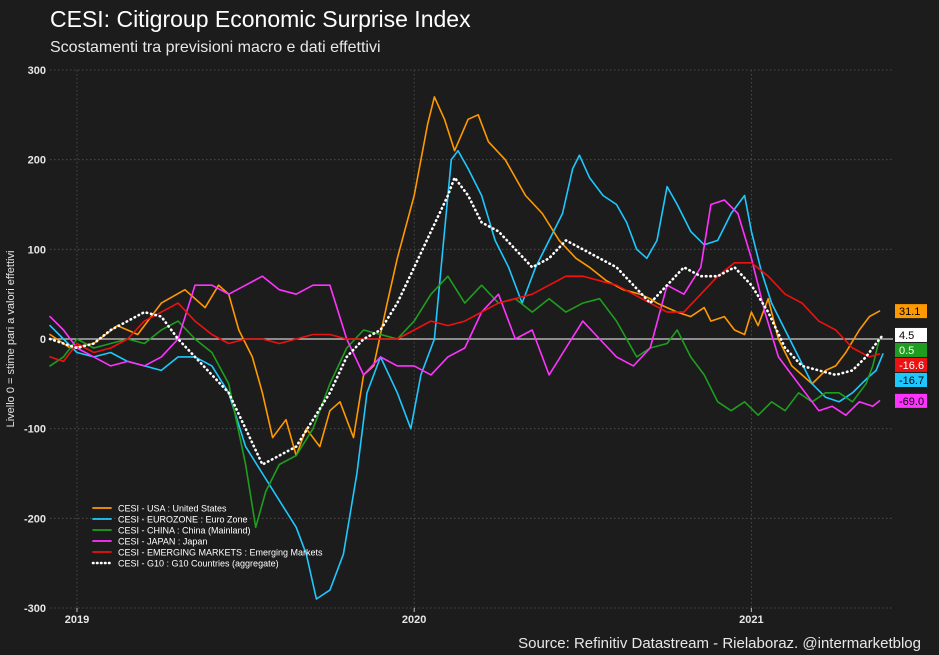 The width and height of the screenshot is (939, 655). What do you see at coordinates (162, 542) in the screenshot?
I see `legend-label-3: CESI - JAPAN : Japan` at bounding box center [162, 542].